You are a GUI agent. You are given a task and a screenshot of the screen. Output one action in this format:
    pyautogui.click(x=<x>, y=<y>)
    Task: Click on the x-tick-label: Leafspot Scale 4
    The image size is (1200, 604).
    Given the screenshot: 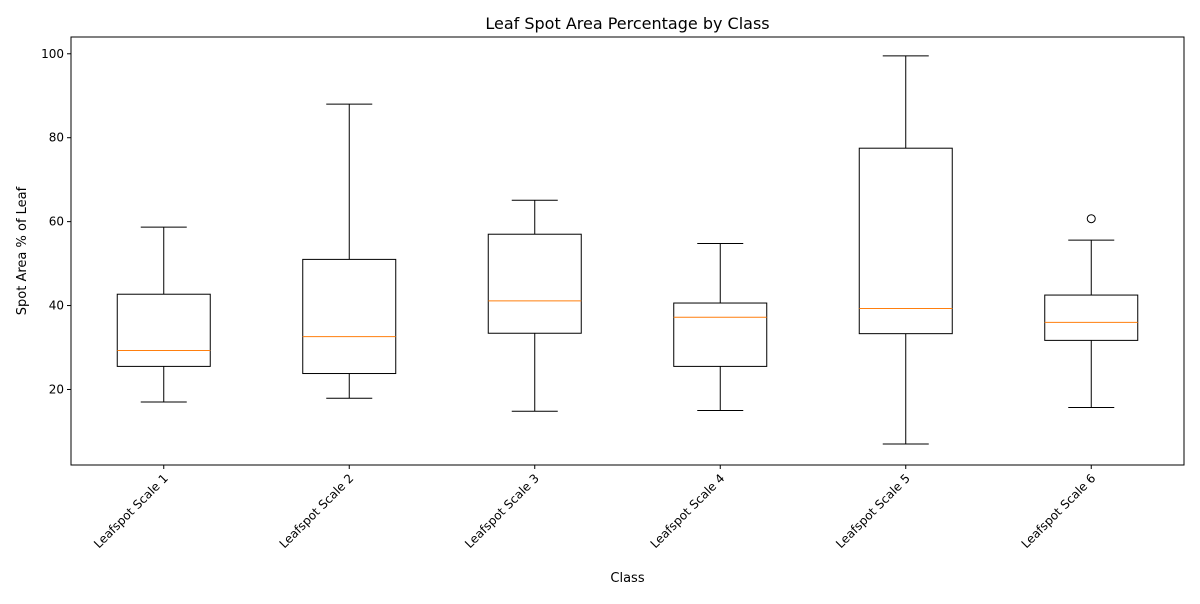 What is the action you would take?
    pyautogui.click(x=688, y=511)
    